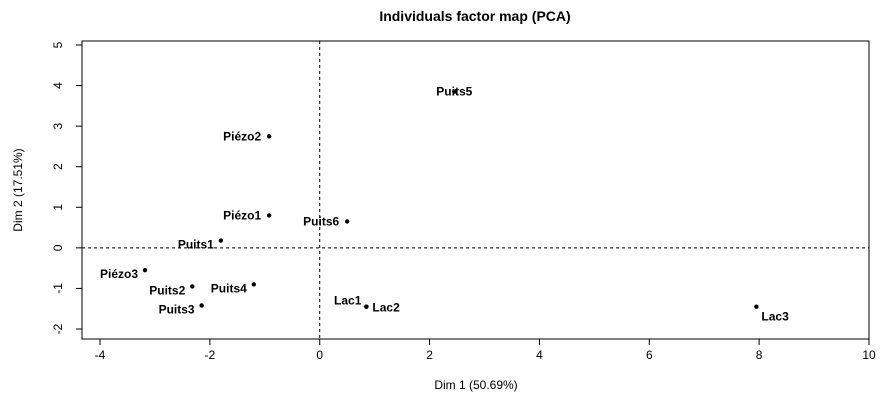 The width and height of the screenshot is (882, 398). I want to click on y-tick-label: -1, so click(58, 288).